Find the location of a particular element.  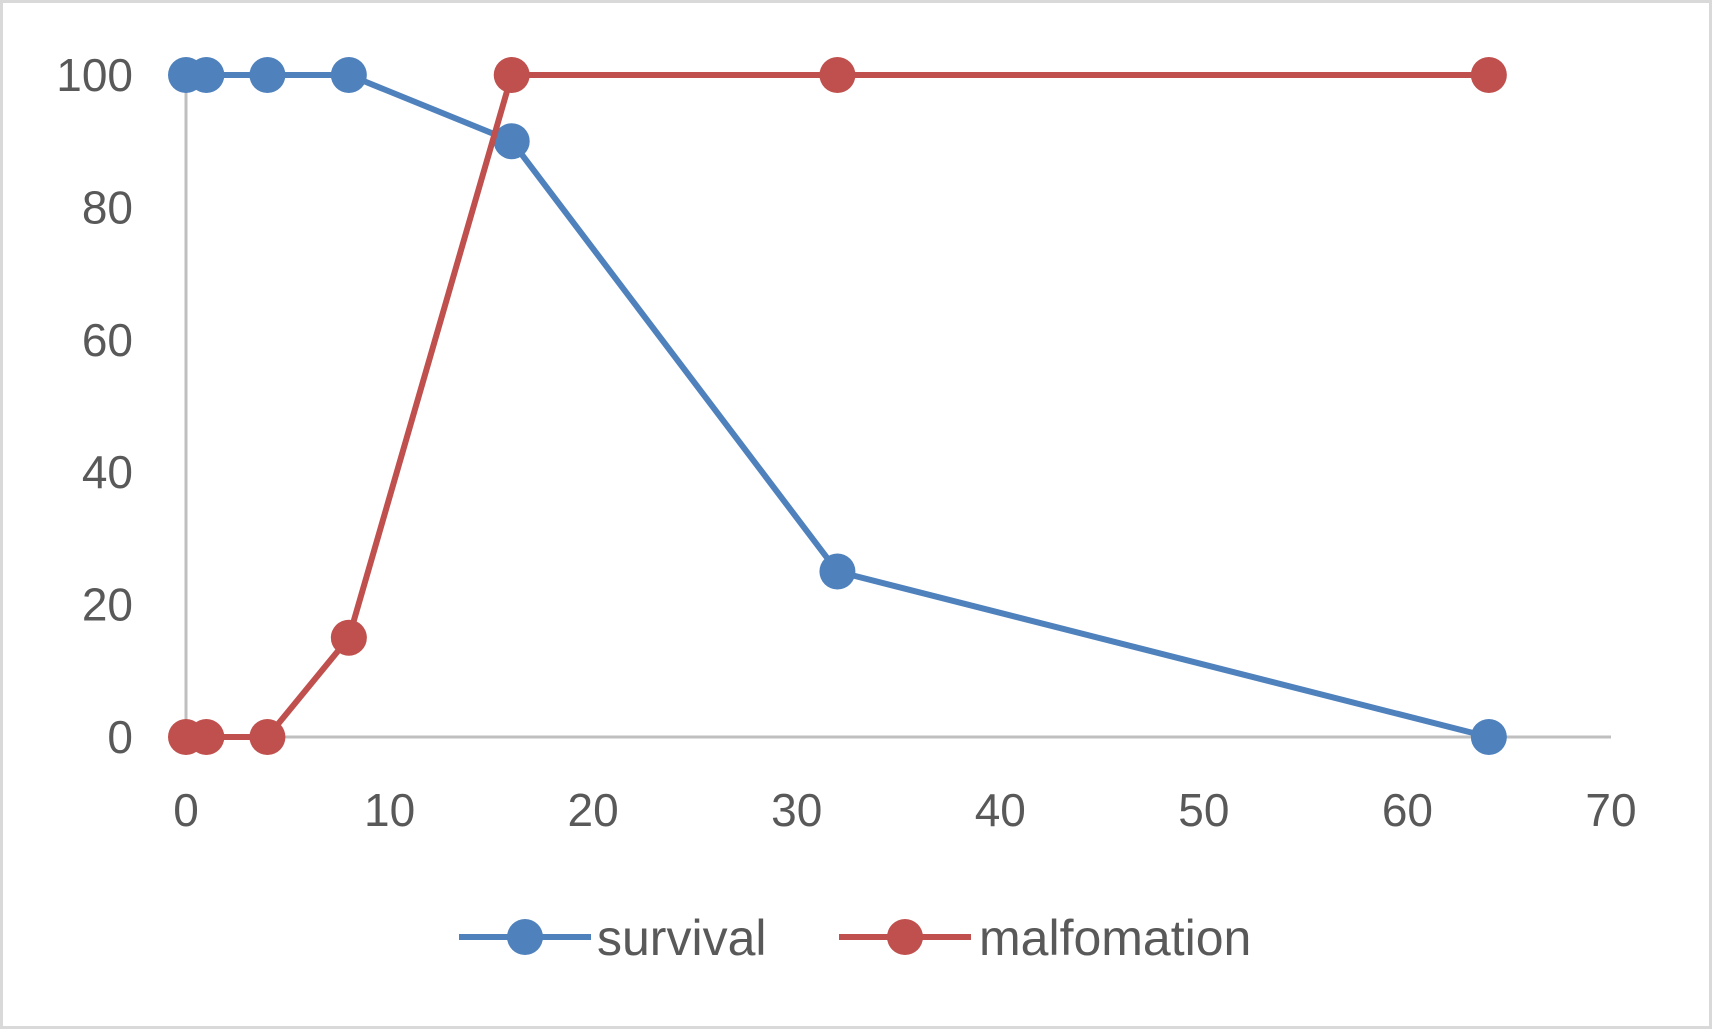

legend: survival malfomation is located at coordinates (855, 938).